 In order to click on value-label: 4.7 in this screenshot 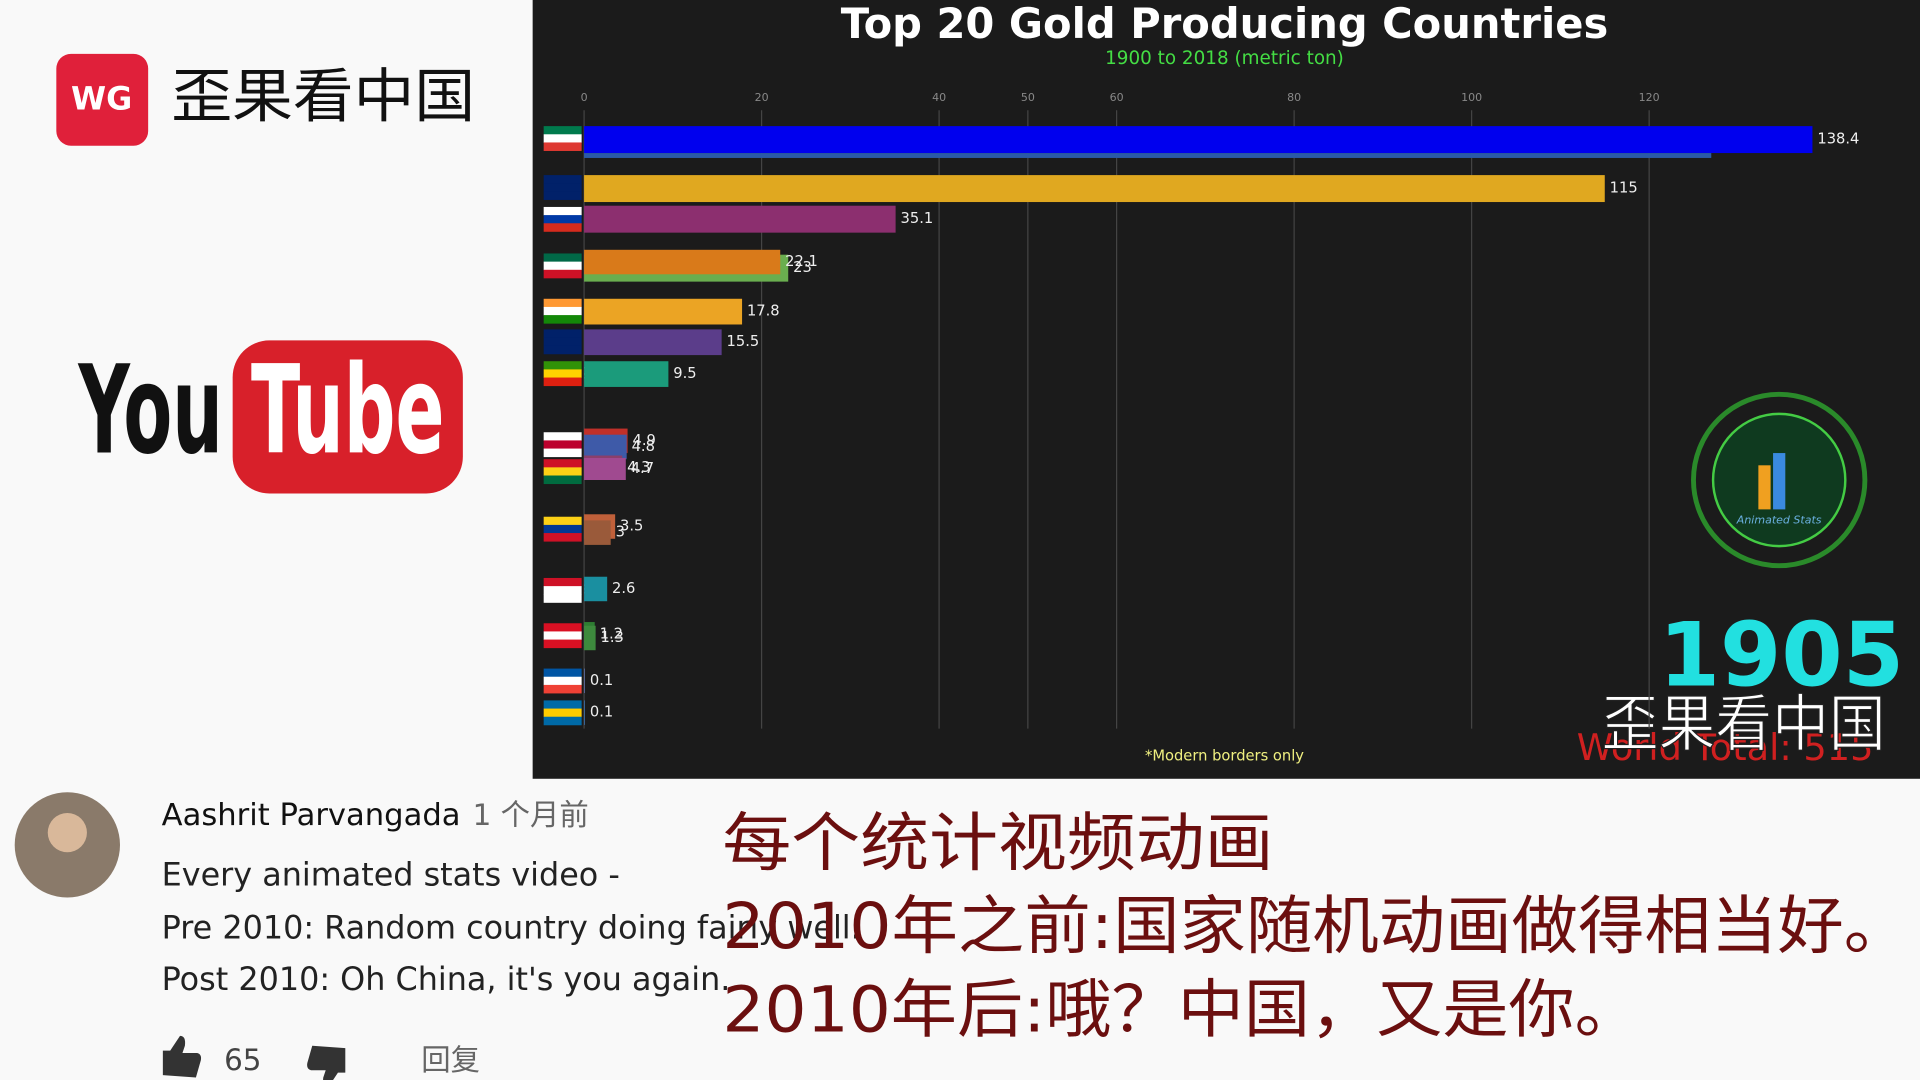, I will do `click(642, 468)`.